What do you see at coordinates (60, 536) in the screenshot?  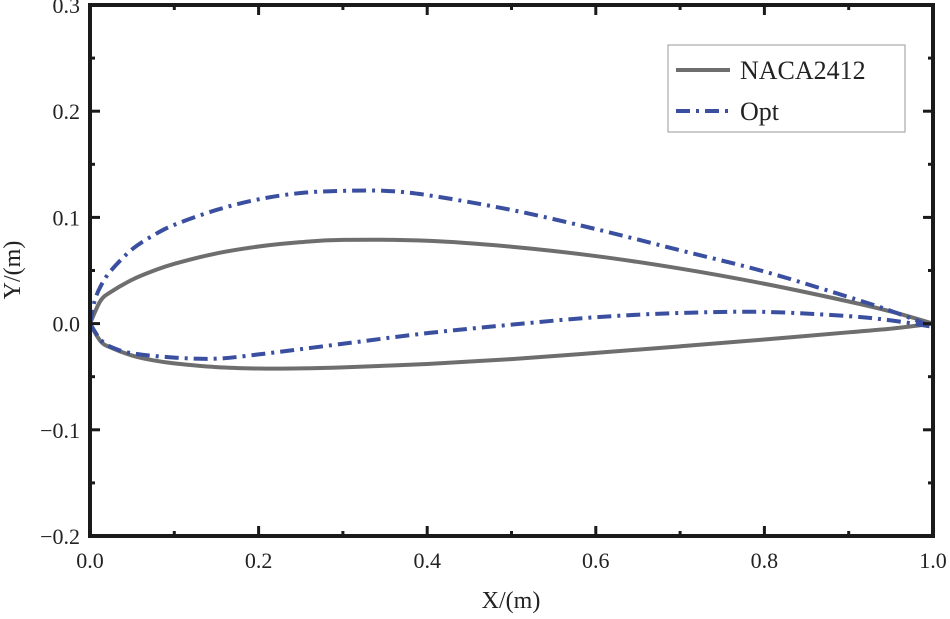 I see `y-tick-label: −0.2` at bounding box center [60, 536].